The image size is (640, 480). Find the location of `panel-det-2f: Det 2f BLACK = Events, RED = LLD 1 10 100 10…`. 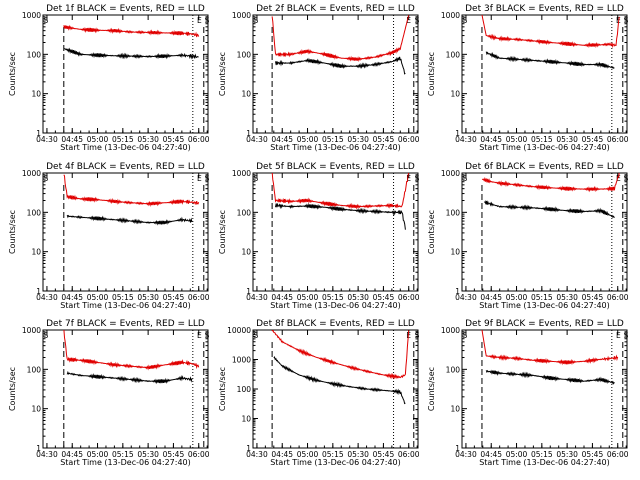

panel-det-2f: Det 2f BLACK = Events, RED = LLD 1 10 100 10… is located at coordinates (319, 78).